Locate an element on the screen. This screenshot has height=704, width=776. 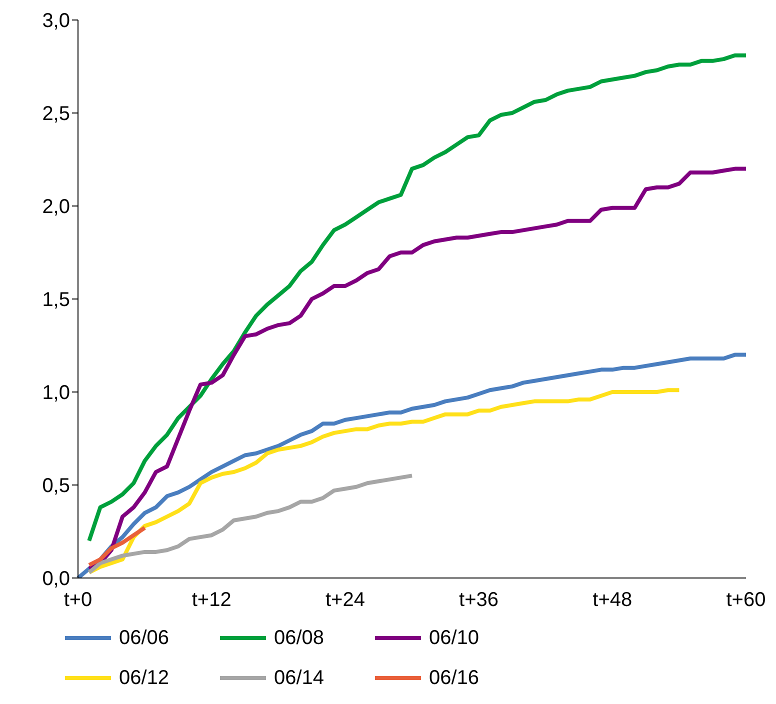
x-tick-label: t+12 is located at coordinates (212, 600).